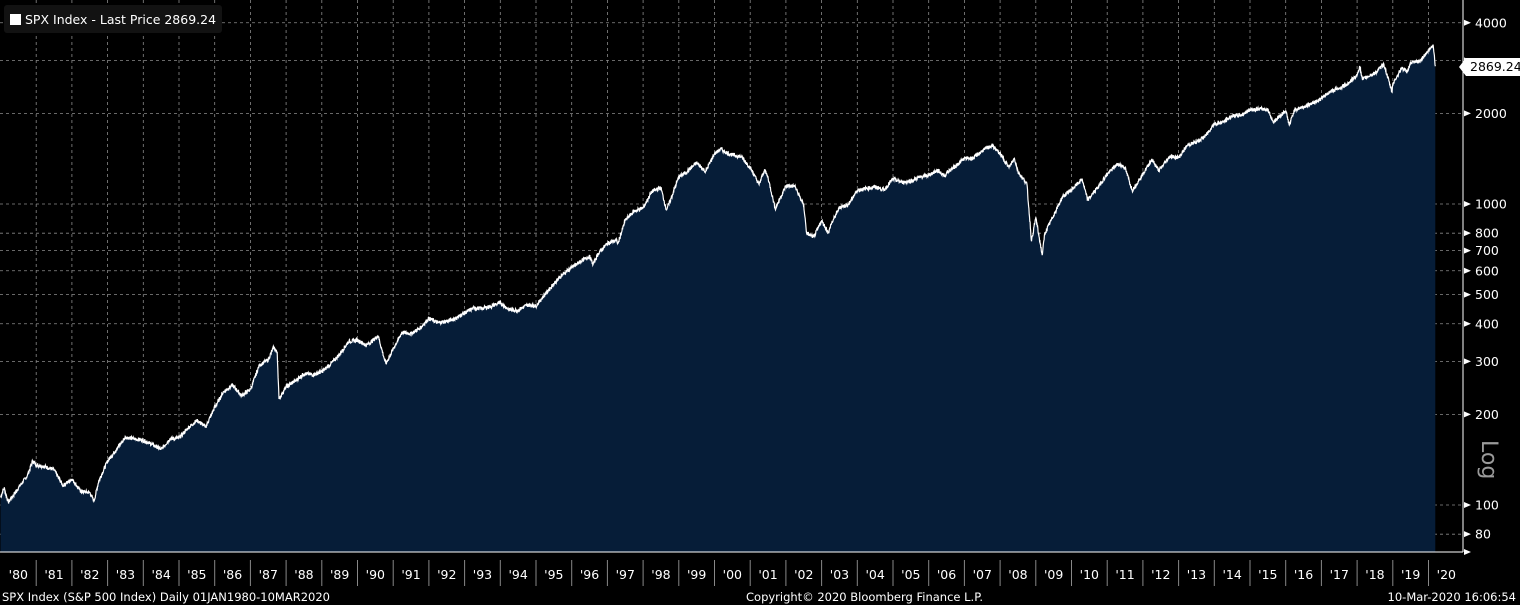 Image resolution: width=1520 pixels, height=605 pixels. Describe the element at coordinates (1451, 597) in the screenshot. I see `footer-timestamp: 10-Mar-2020 16:06:54` at that location.